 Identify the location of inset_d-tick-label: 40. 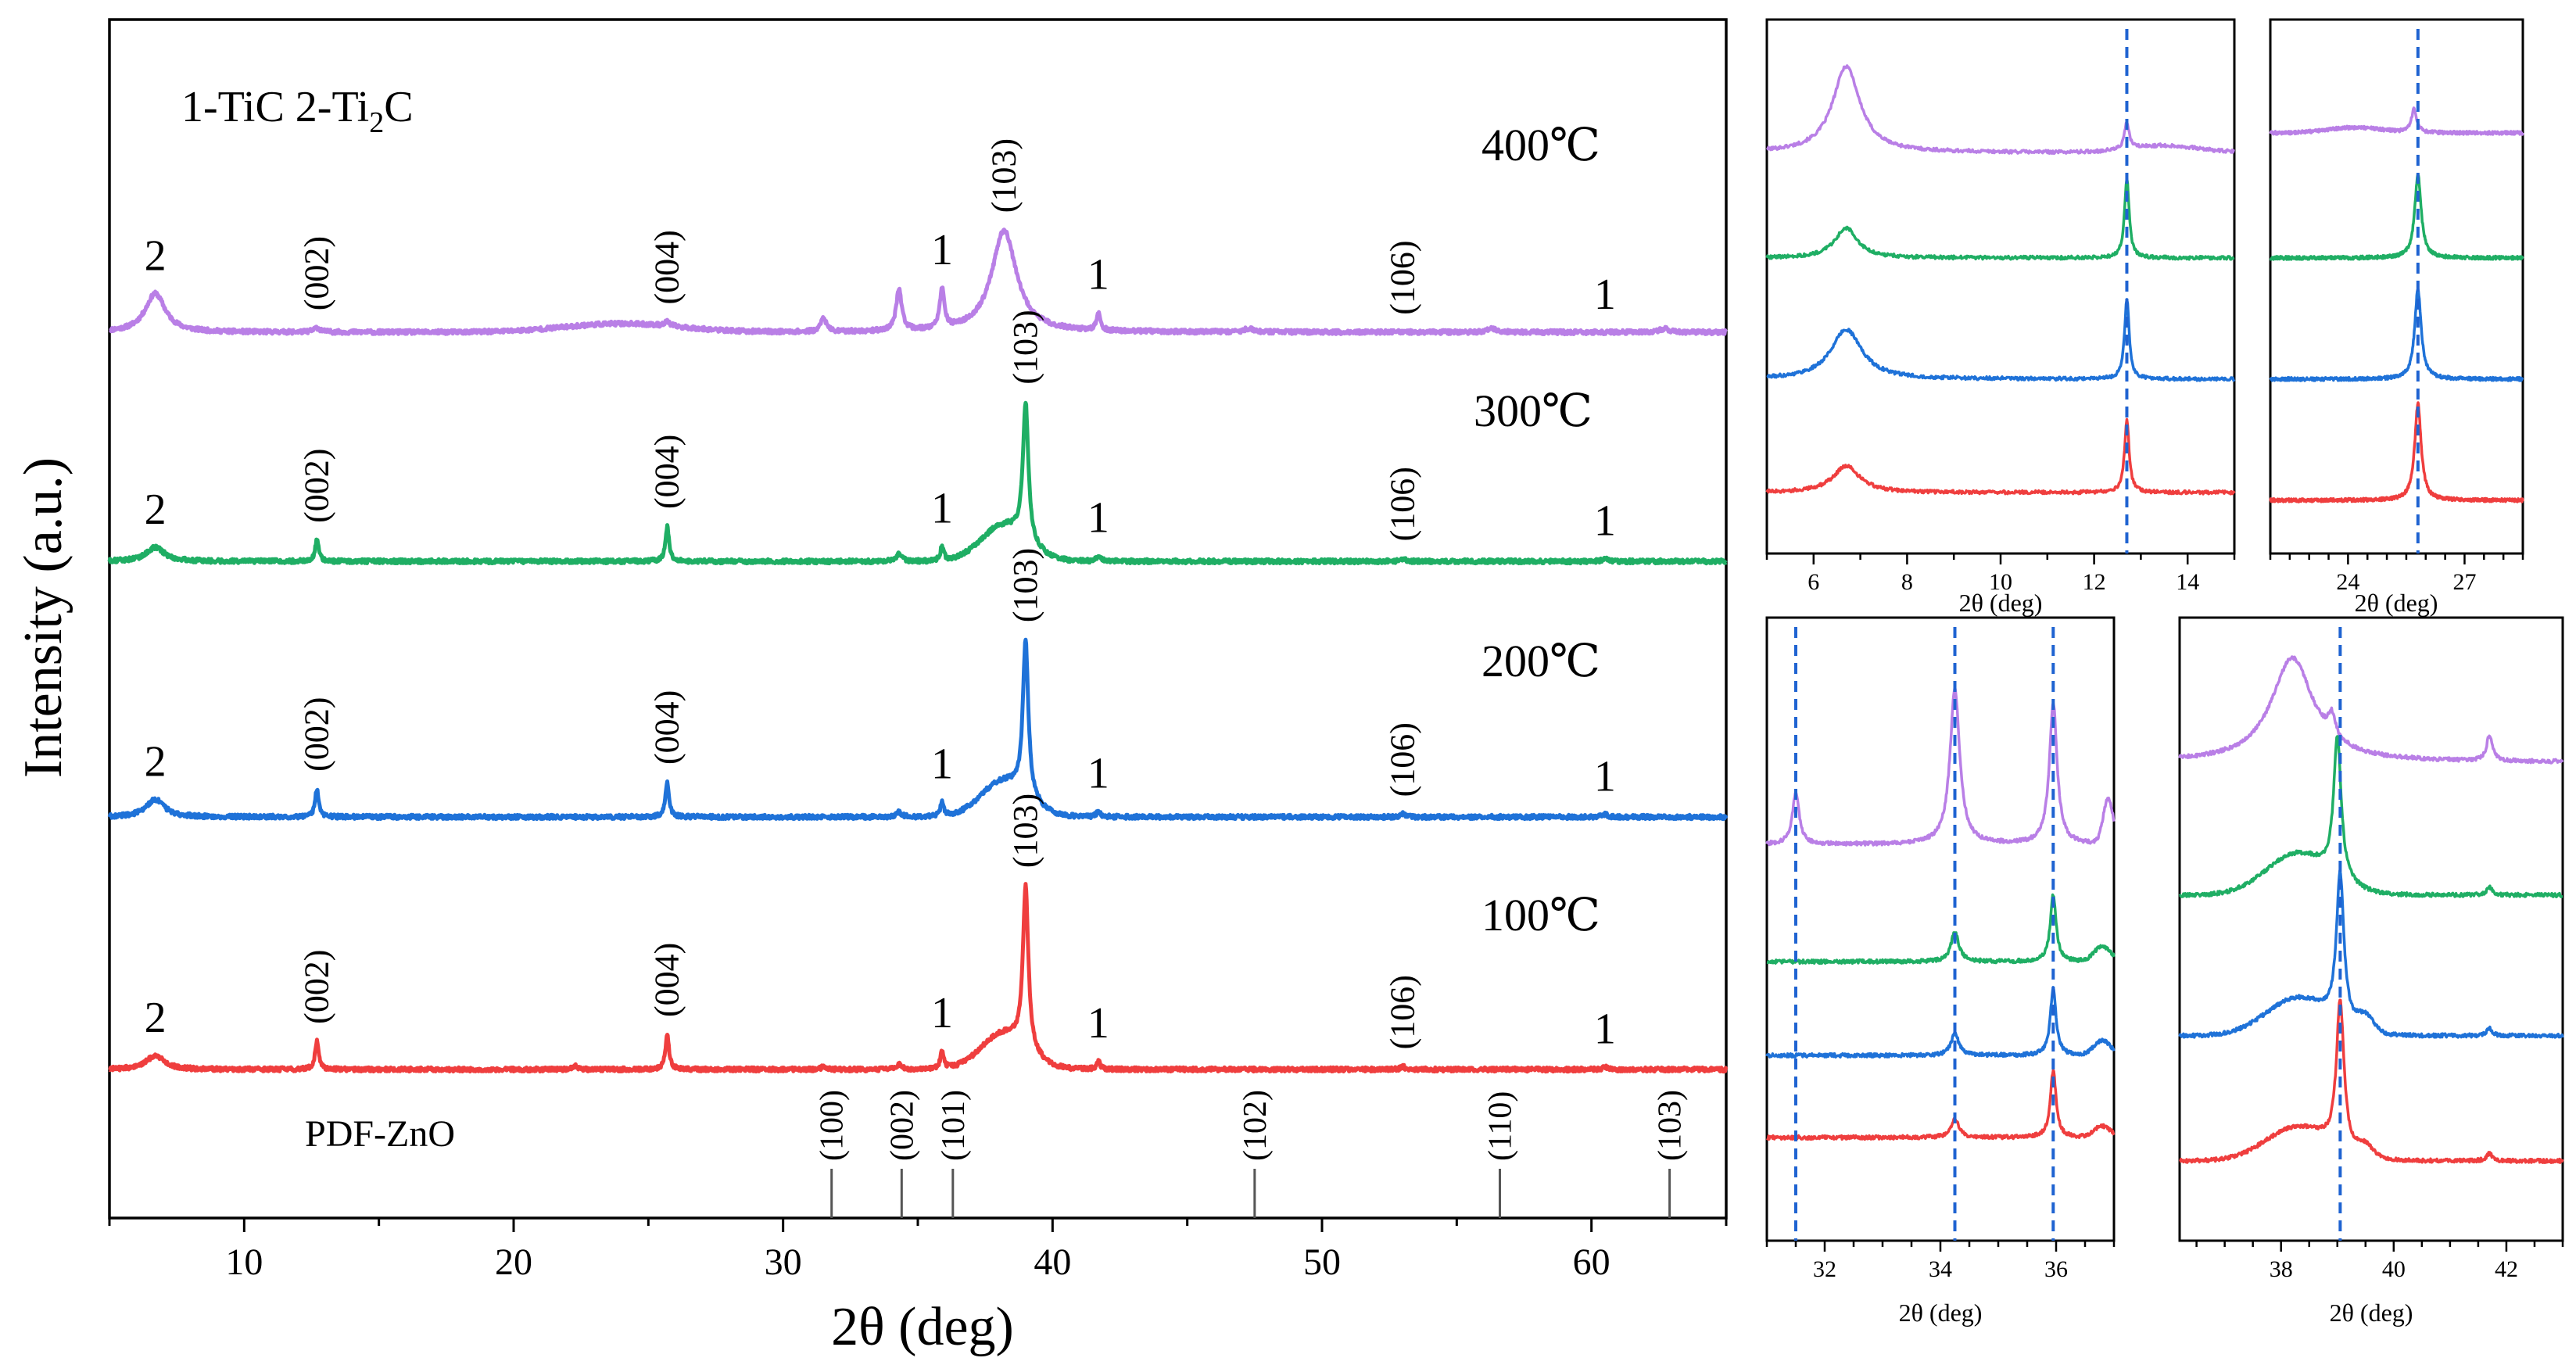
(2394, 1269).